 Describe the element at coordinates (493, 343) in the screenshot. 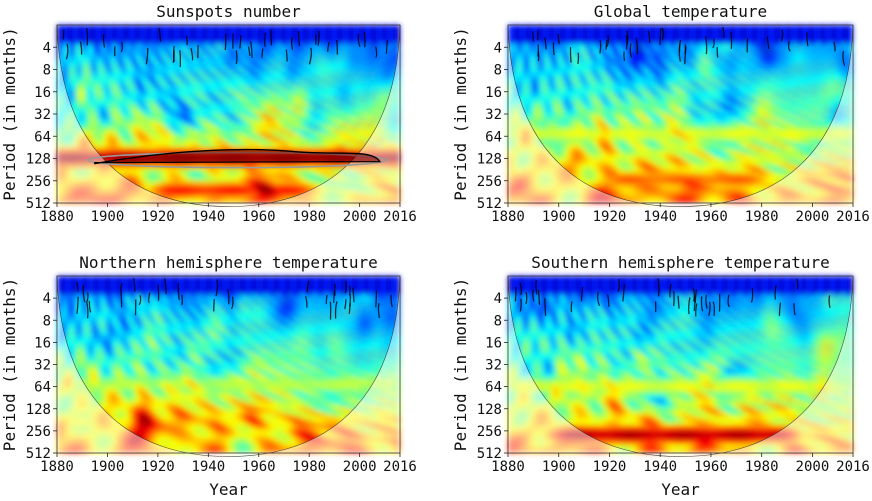

I see `y-tick-label: 16` at that location.